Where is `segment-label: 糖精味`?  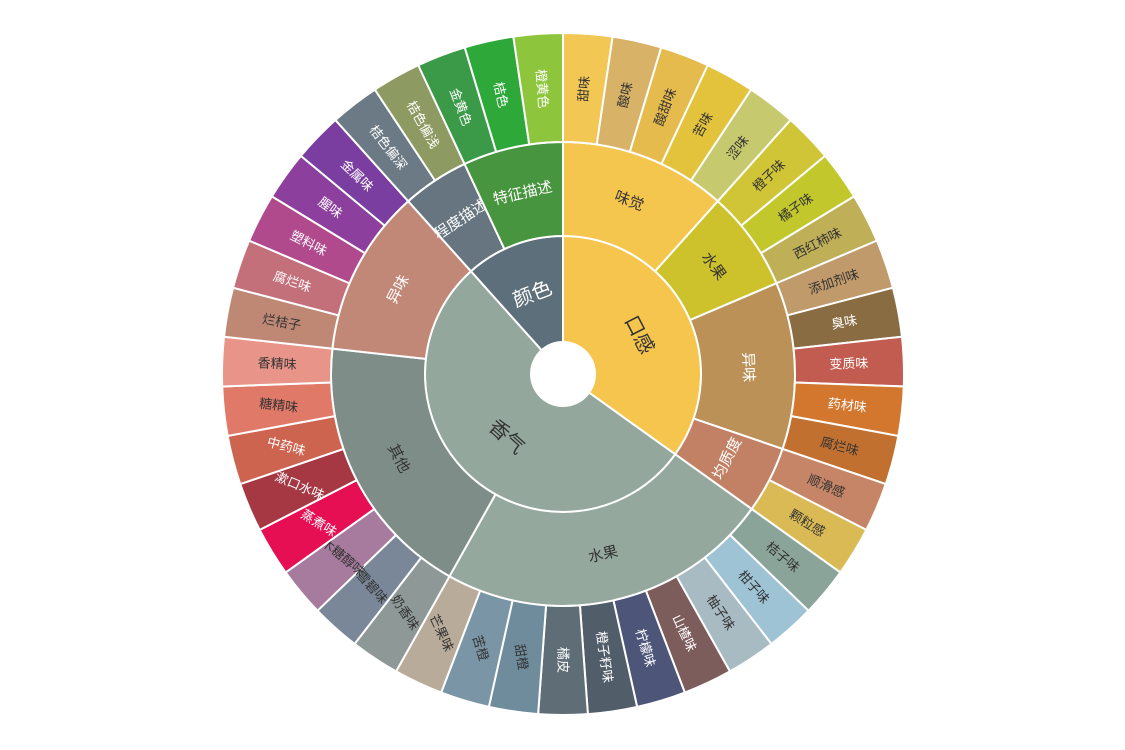
segment-label: 糖精味 is located at coordinates (278, 405).